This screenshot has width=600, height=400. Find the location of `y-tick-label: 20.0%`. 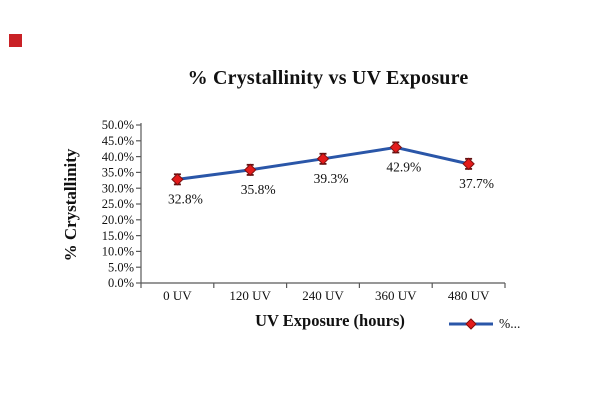

y-tick-label: 20.0% is located at coordinates (118, 220).